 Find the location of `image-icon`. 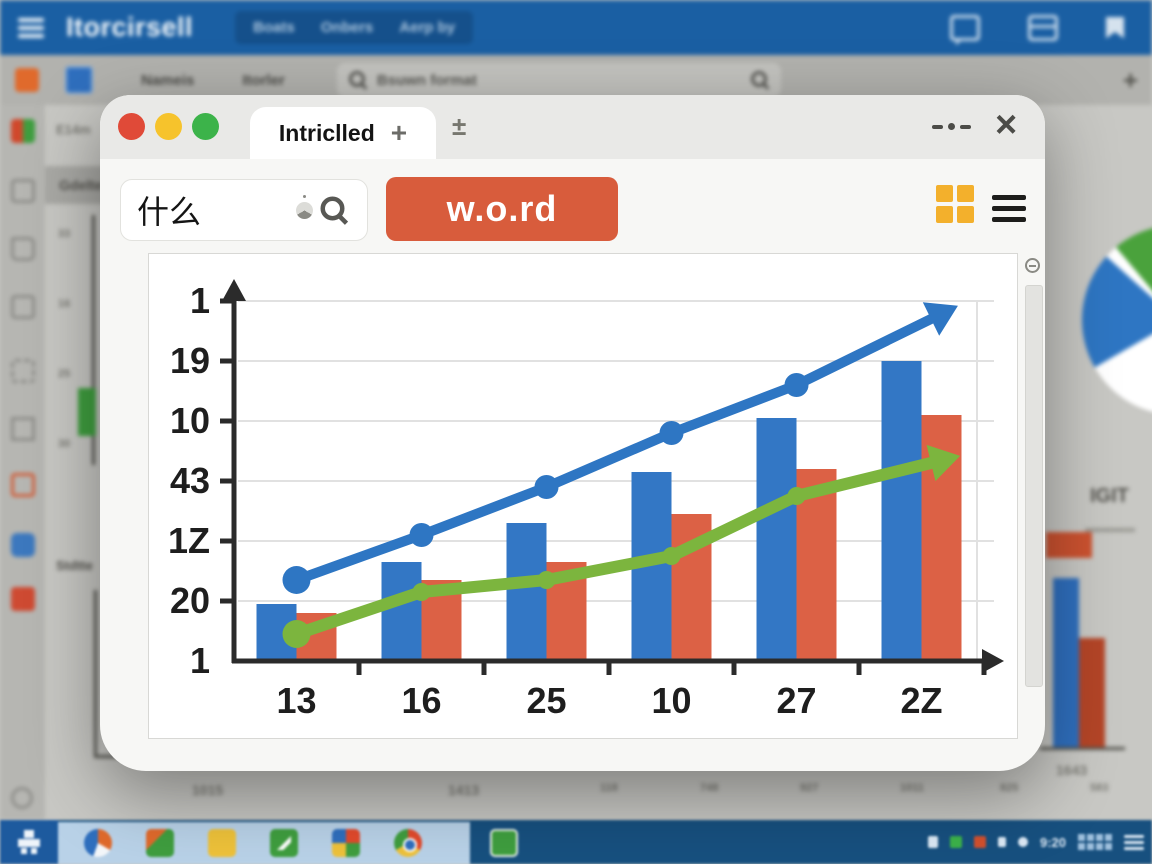

image-icon is located at coordinates (23, 191).